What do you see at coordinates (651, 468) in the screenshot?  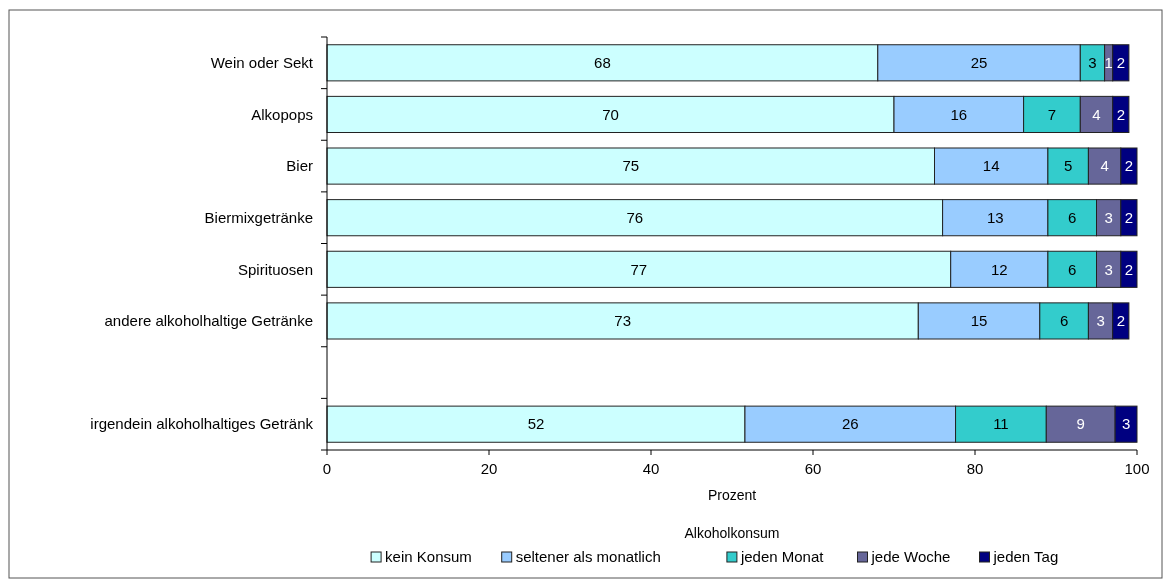 I see `x-tick-label: 40` at bounding box center [651, 468].